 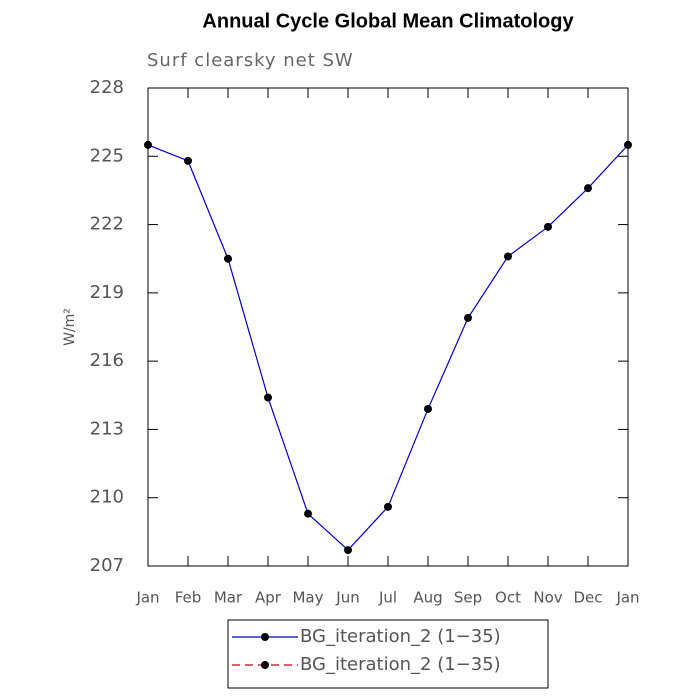 I want to click on x-tick-label: Jul, so click(x=387, y=598).